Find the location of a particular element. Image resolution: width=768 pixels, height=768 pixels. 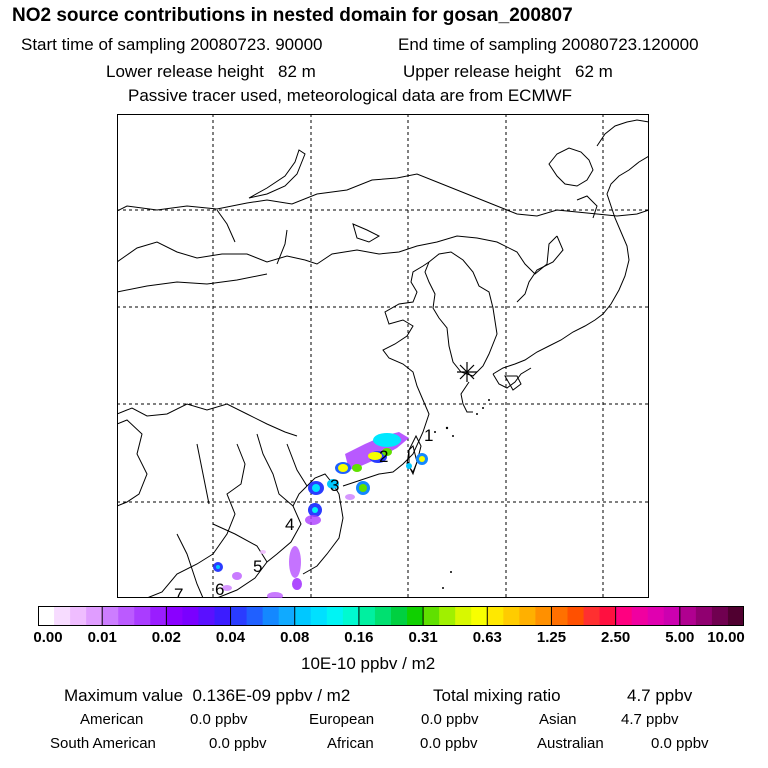

colorbar-tick-label: 5.00 is located at coordinates (680, 637).